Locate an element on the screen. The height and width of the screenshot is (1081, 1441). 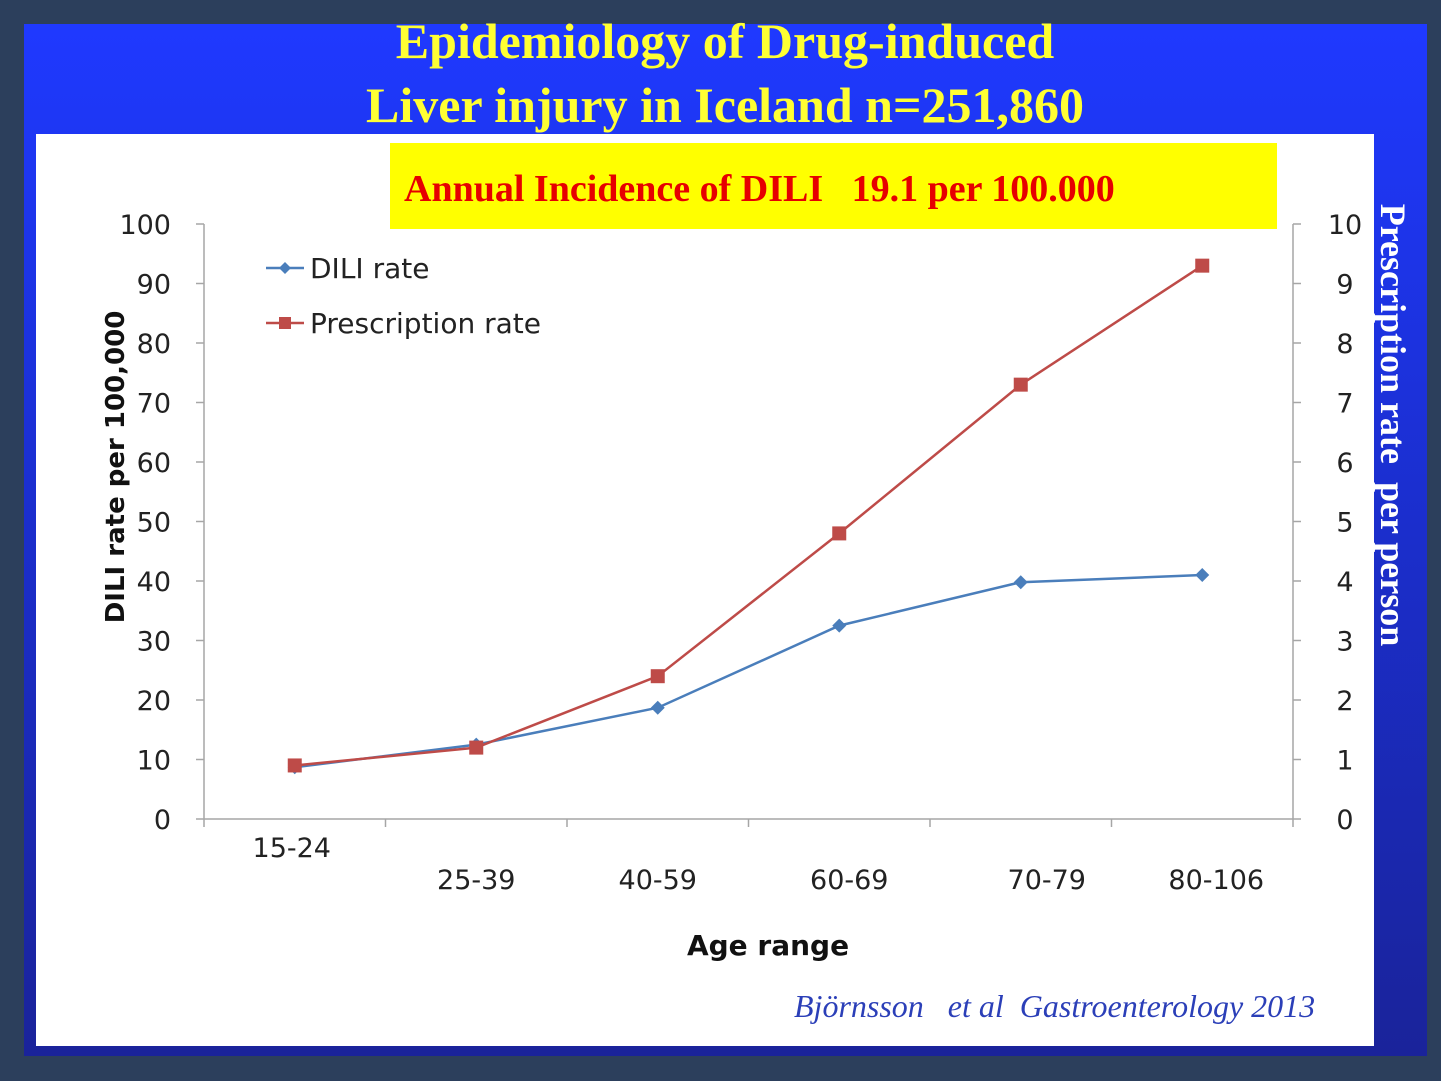
x-axis-label: Age range is located at coordinates (768, 945).